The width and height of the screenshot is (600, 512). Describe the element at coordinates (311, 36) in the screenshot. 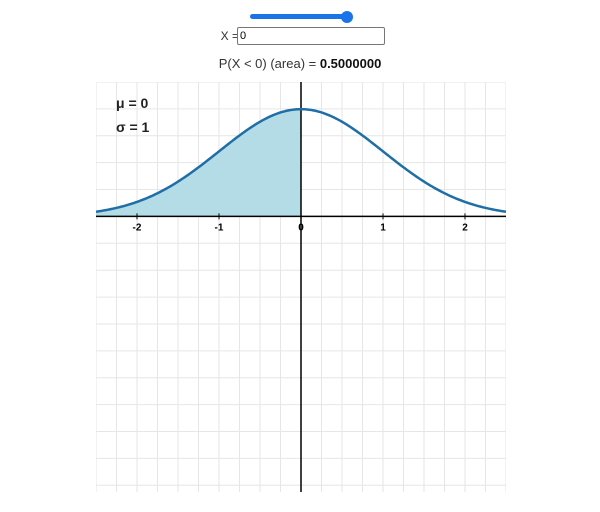

I see `x-value-input` at that location.